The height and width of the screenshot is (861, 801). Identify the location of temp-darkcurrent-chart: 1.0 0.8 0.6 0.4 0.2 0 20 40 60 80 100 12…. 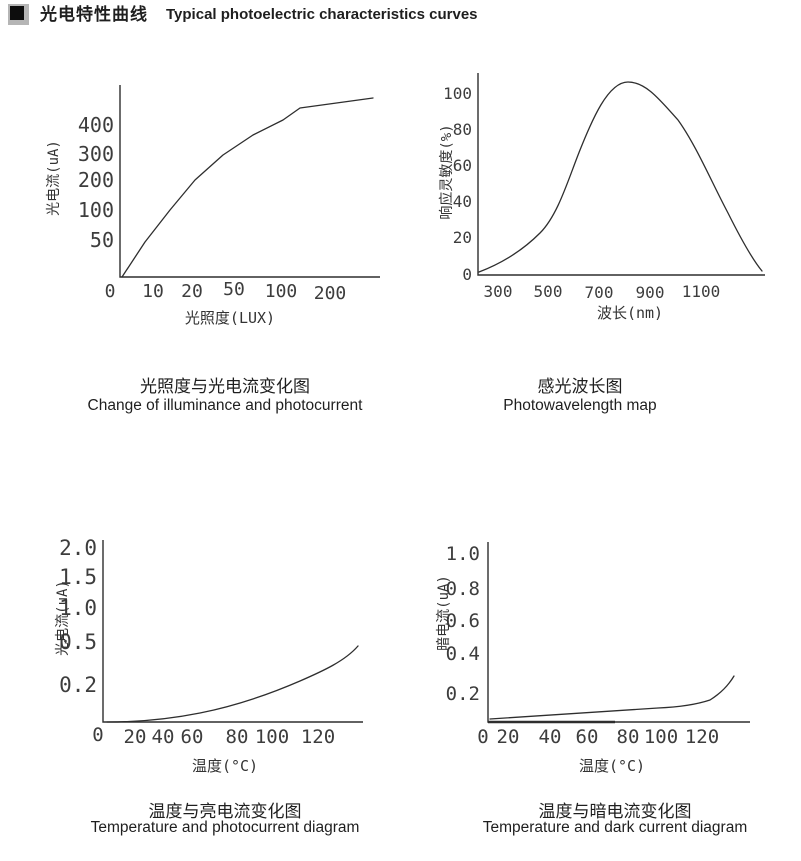
(598, 645).